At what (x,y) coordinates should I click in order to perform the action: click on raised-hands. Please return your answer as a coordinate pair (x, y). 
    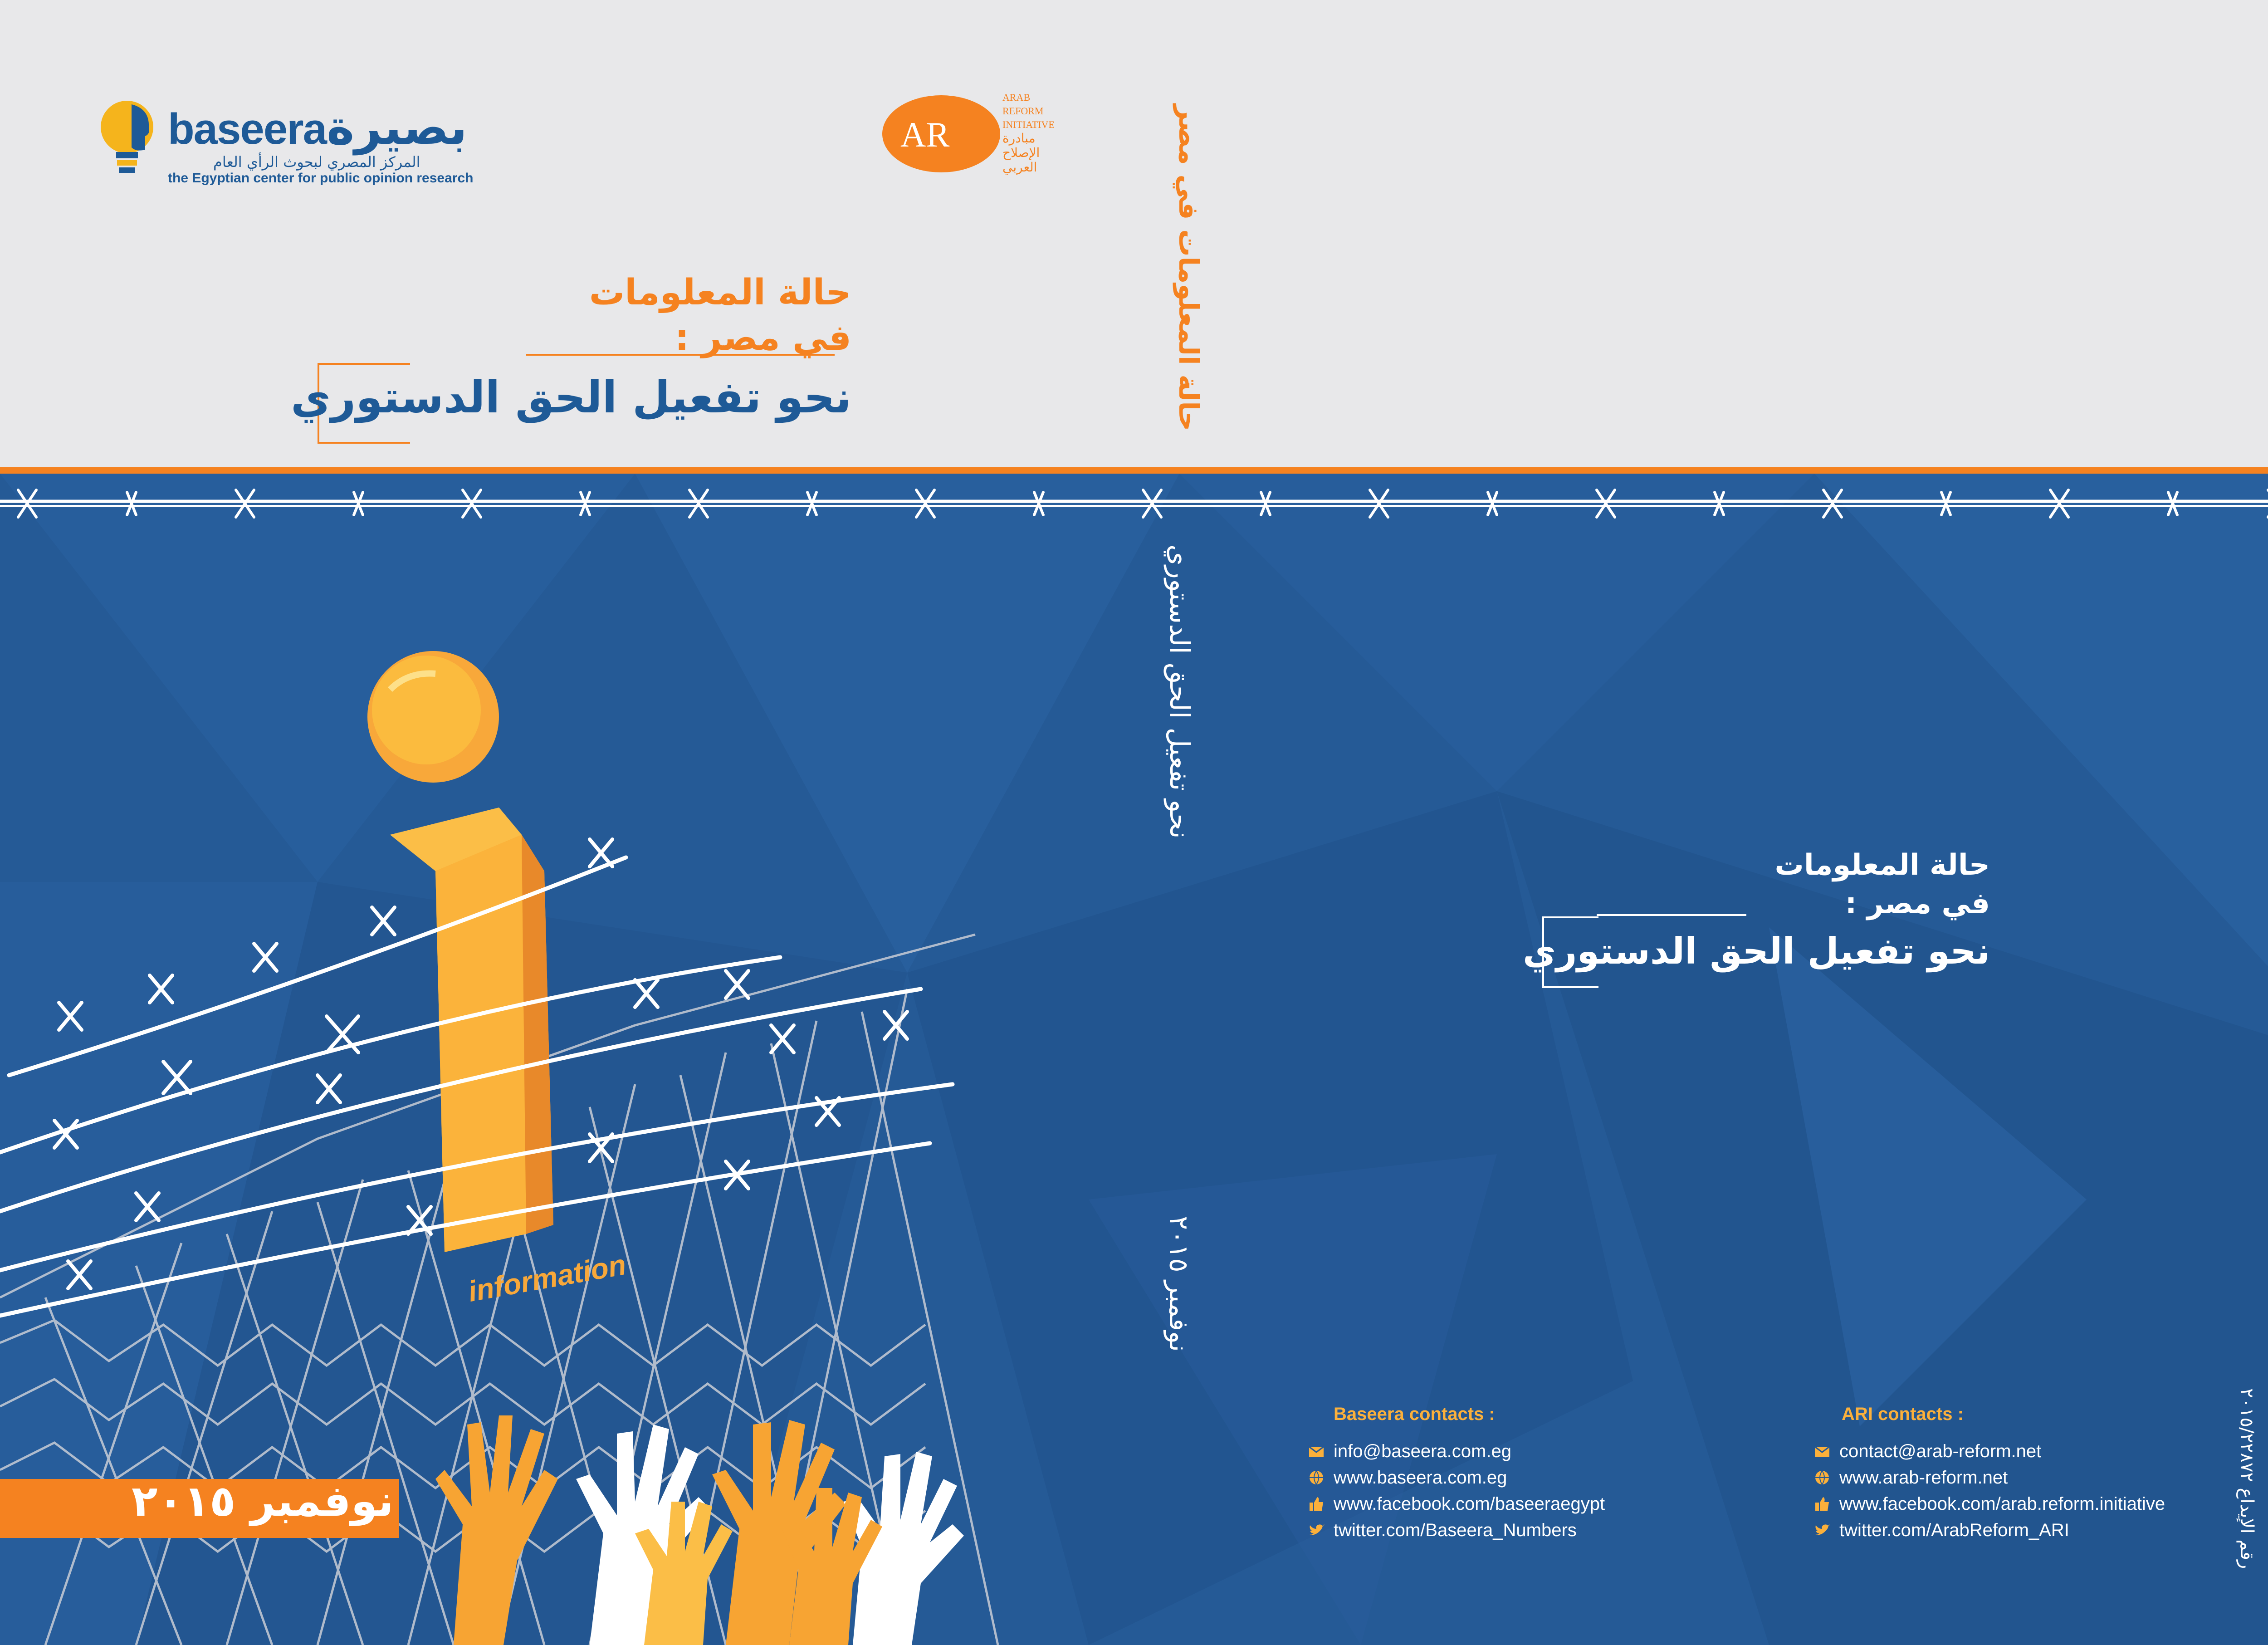
    Looking at the image, I should click on (699, 1530).